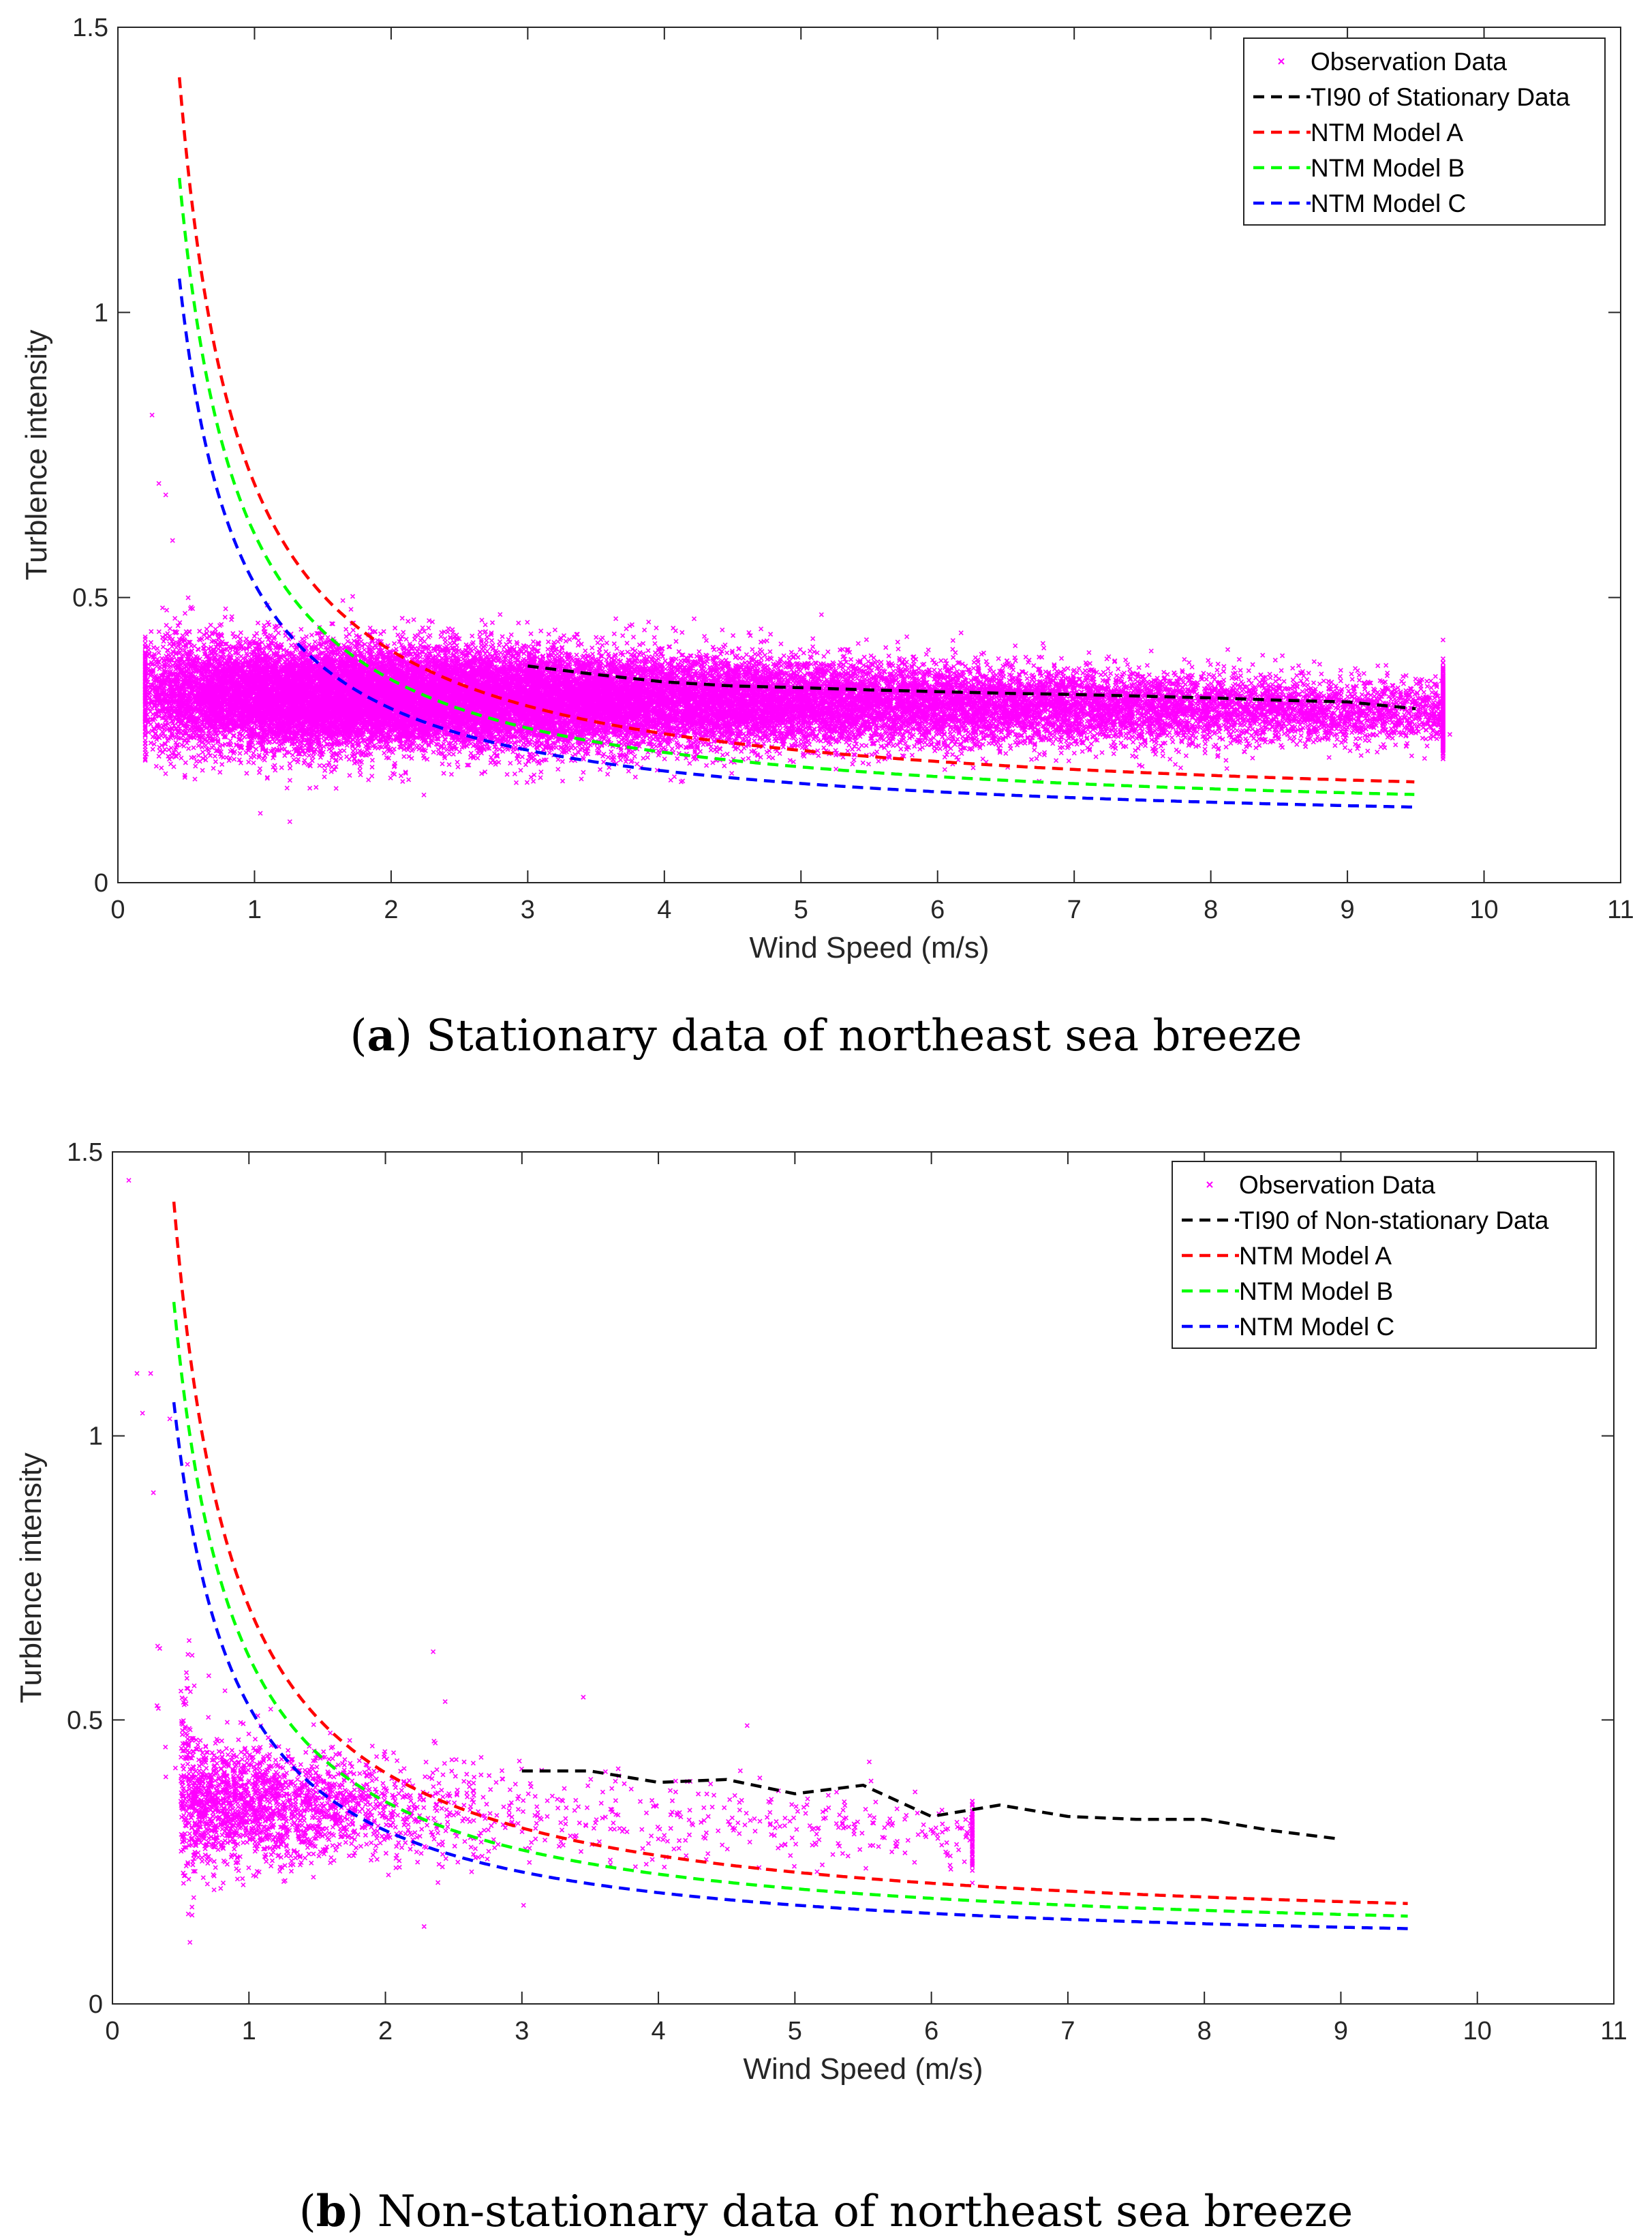 This screenshot has width=1652, height=2237. What do you see at coordinates (331, 2211) in the screenshot?
I see `caption-b-letter: b` at bounding box center [331, 2211].